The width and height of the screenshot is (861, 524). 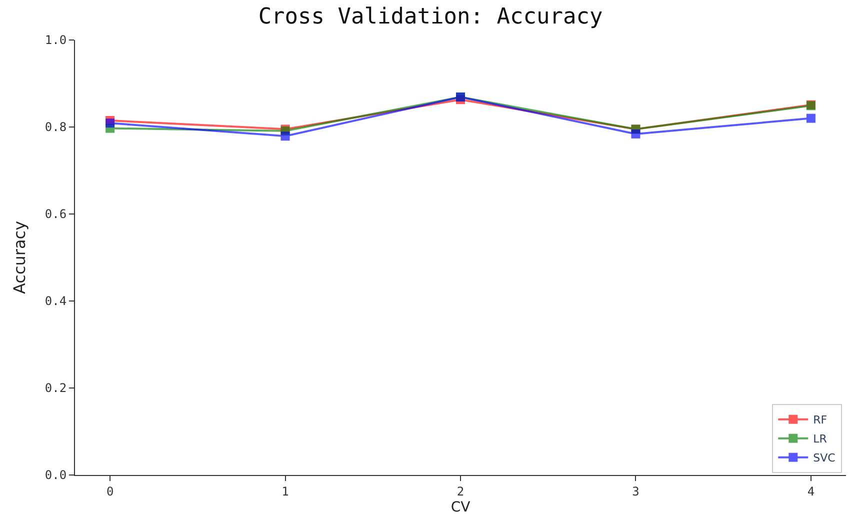 What do you see at coordinates (55, 388) in the screenshot?
I see `y-tick-label: 0.2` at bounding box center [55, 388].